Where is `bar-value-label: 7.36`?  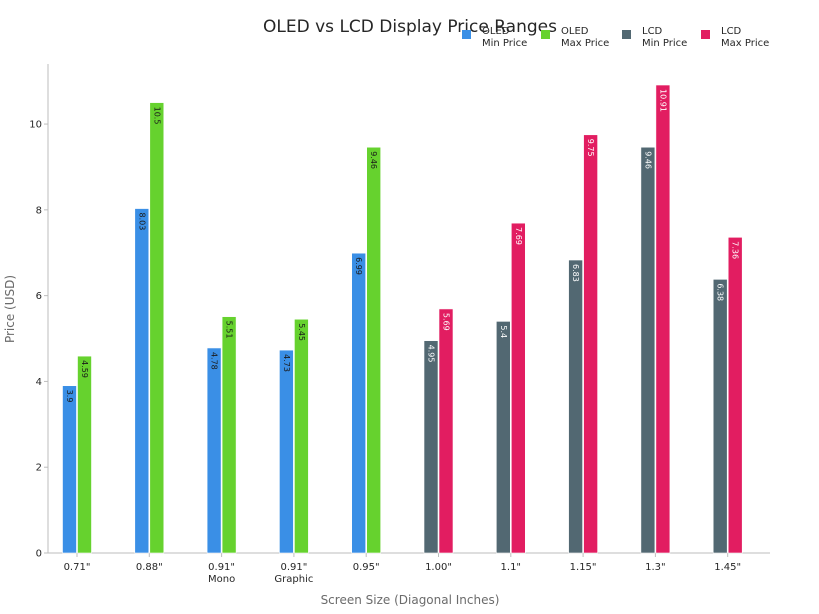
bar-value-label: 7.36 is located at coordinates (735, 250).